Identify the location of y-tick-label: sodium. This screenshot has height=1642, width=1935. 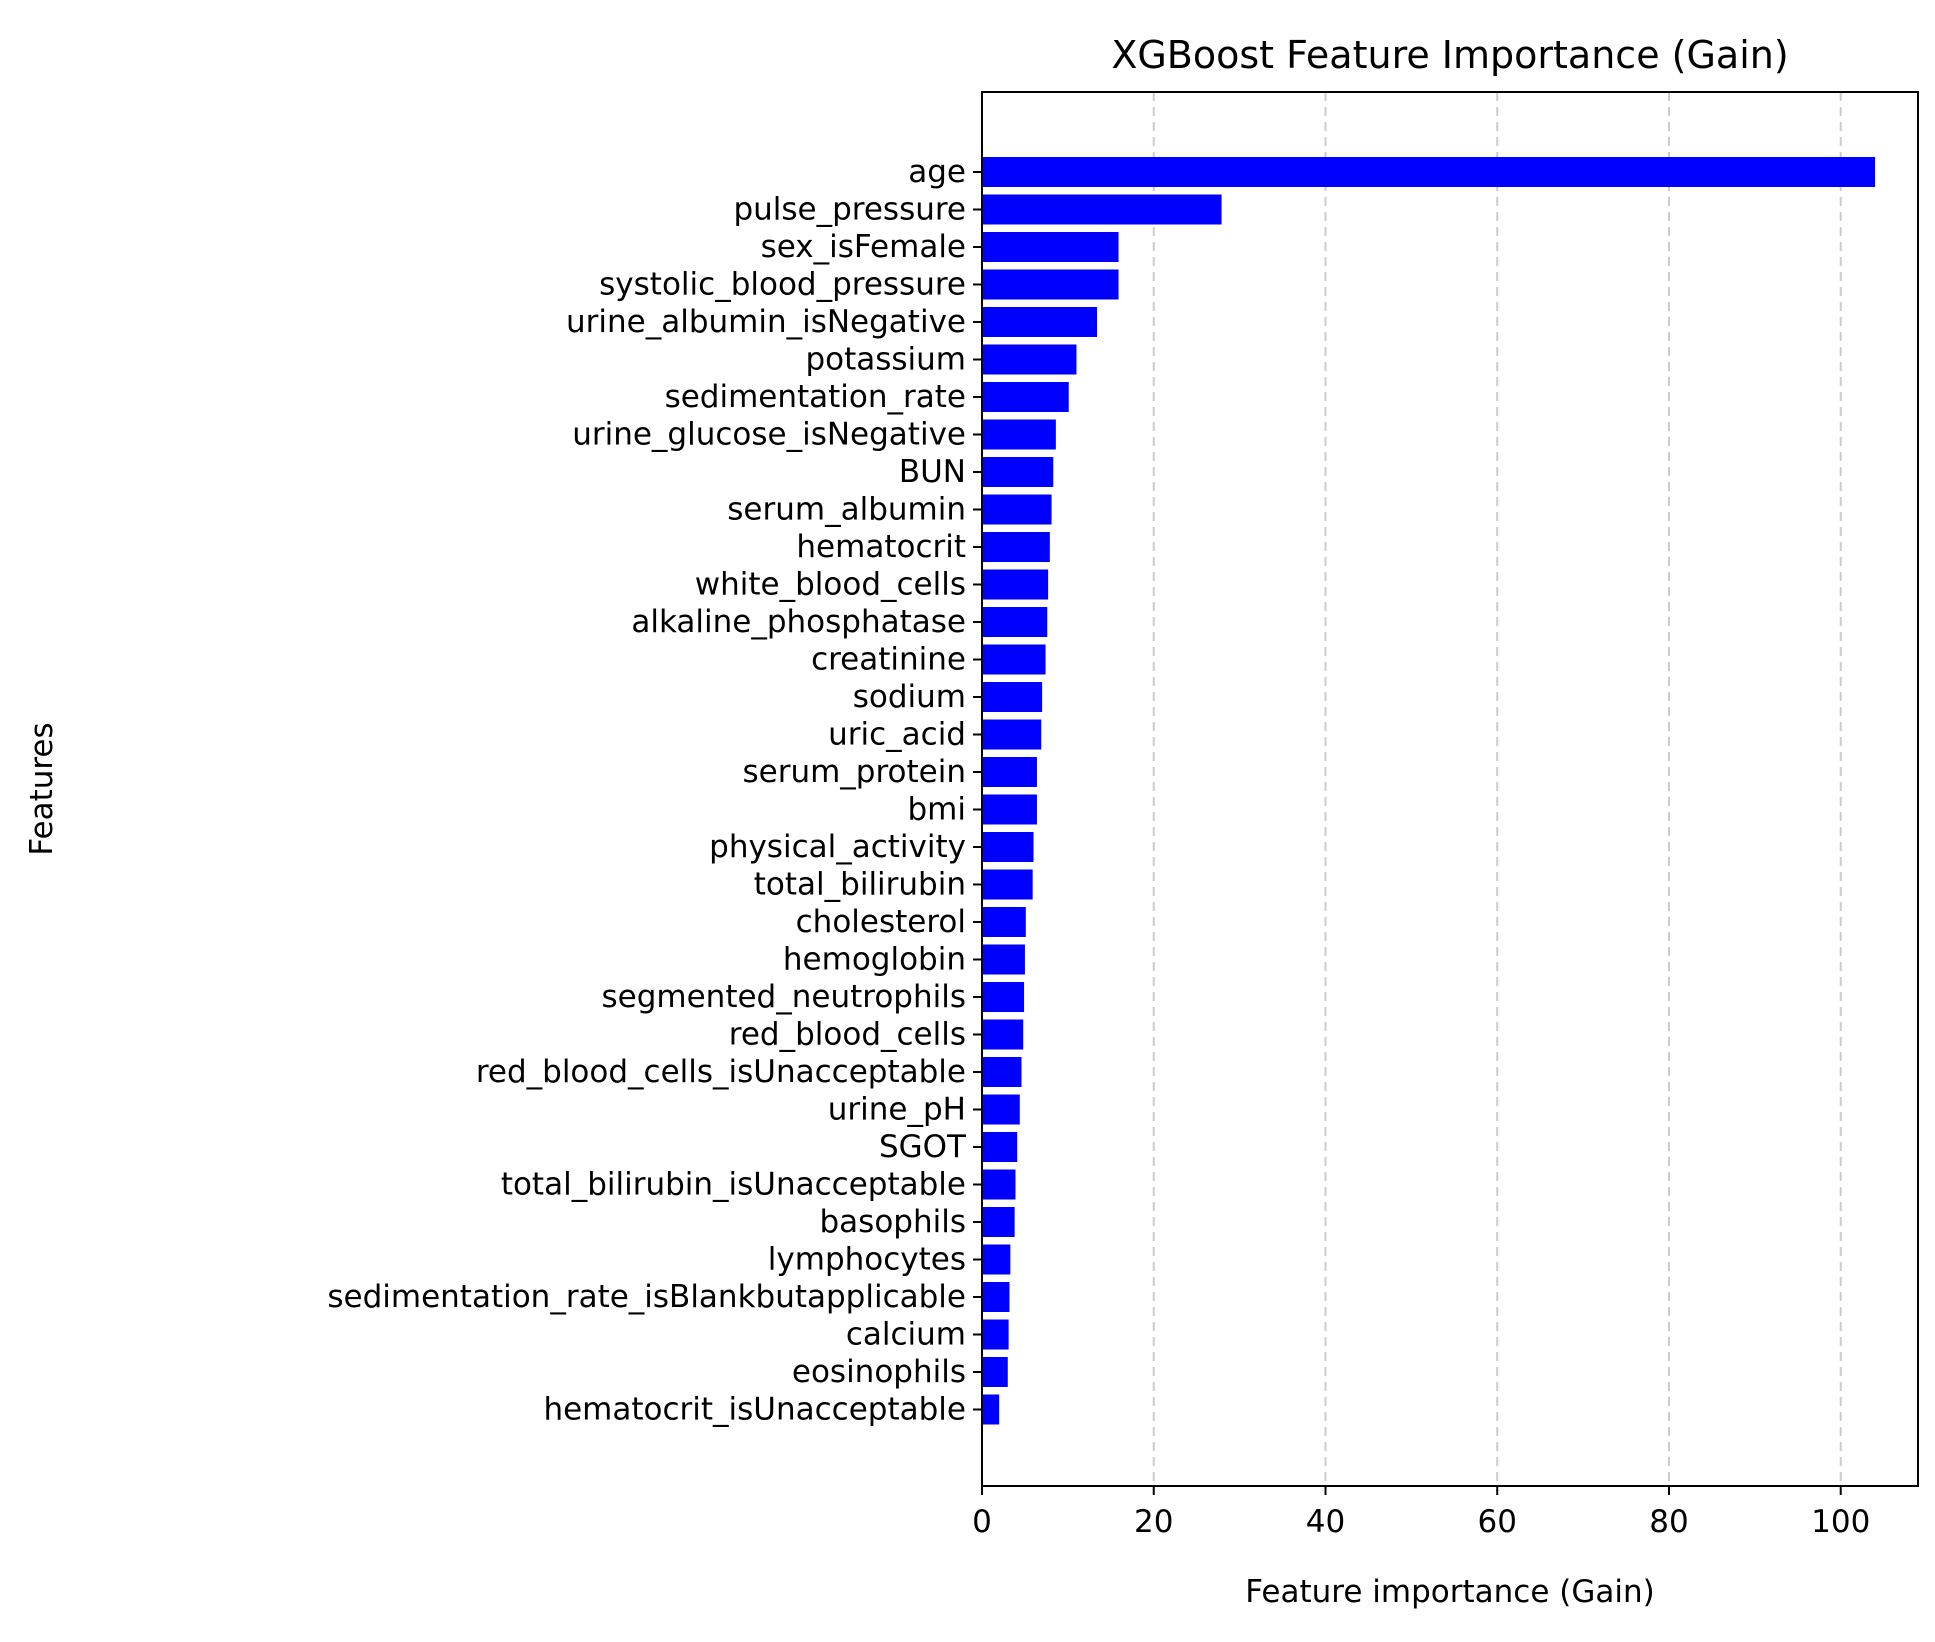
(909, 697).